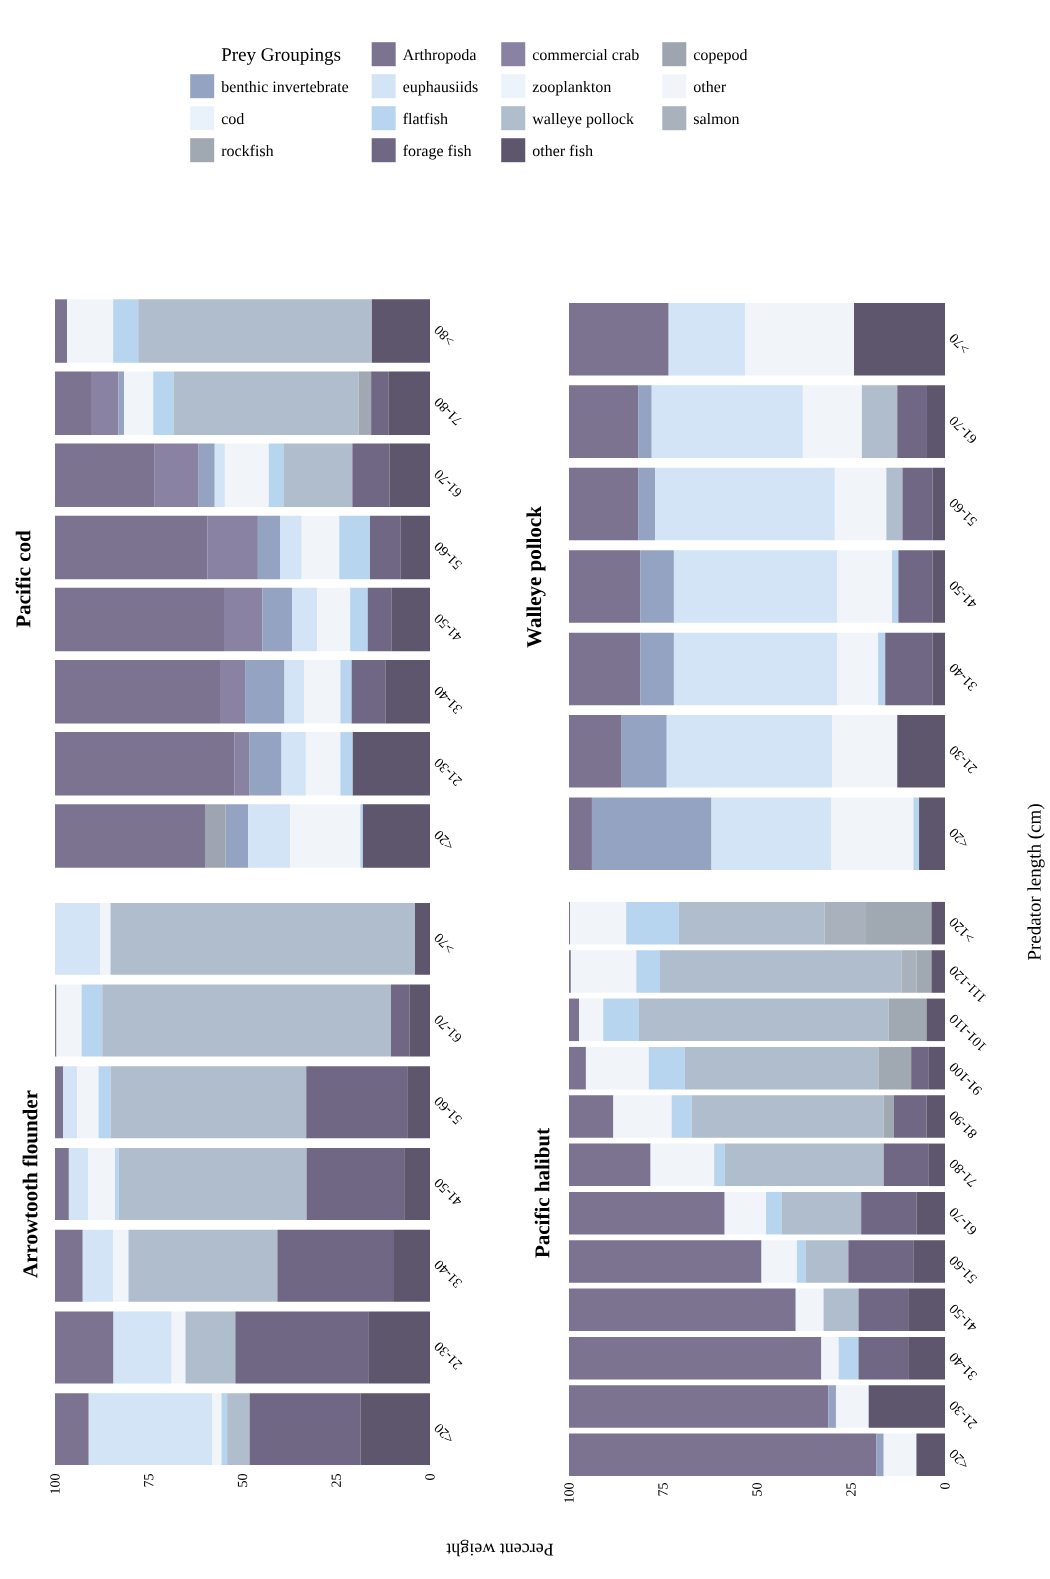 This screenshot has width=1050, height=1579. I want to click on legend-label: cod, so click(233, 118).